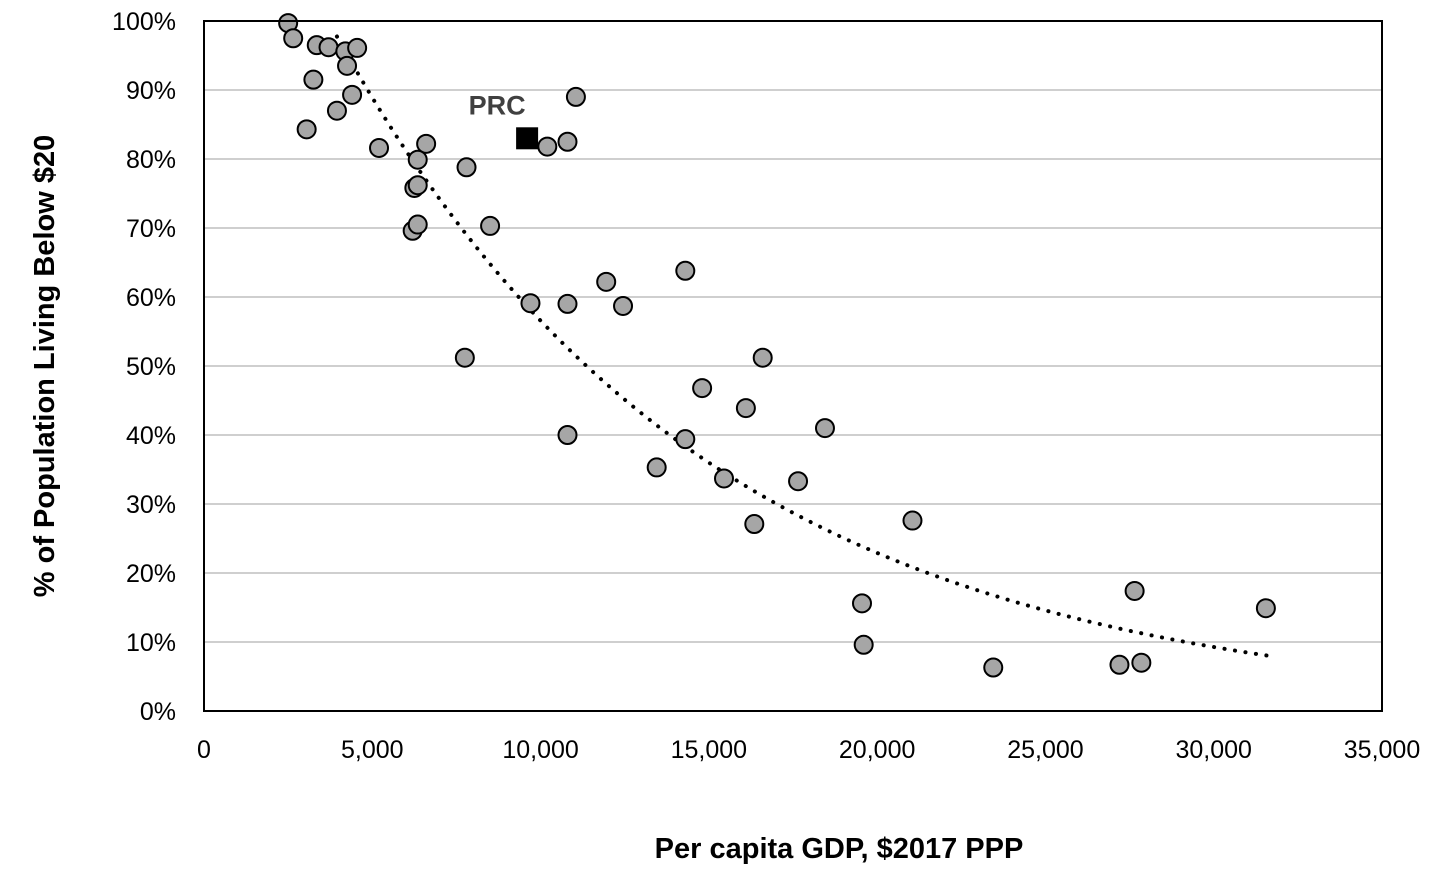 The image size is (1456, 874). What do you see at coordinates (151, 367) in the screenshot?
I see `y-tick-label: 50%` at bounding box center [151, 367].